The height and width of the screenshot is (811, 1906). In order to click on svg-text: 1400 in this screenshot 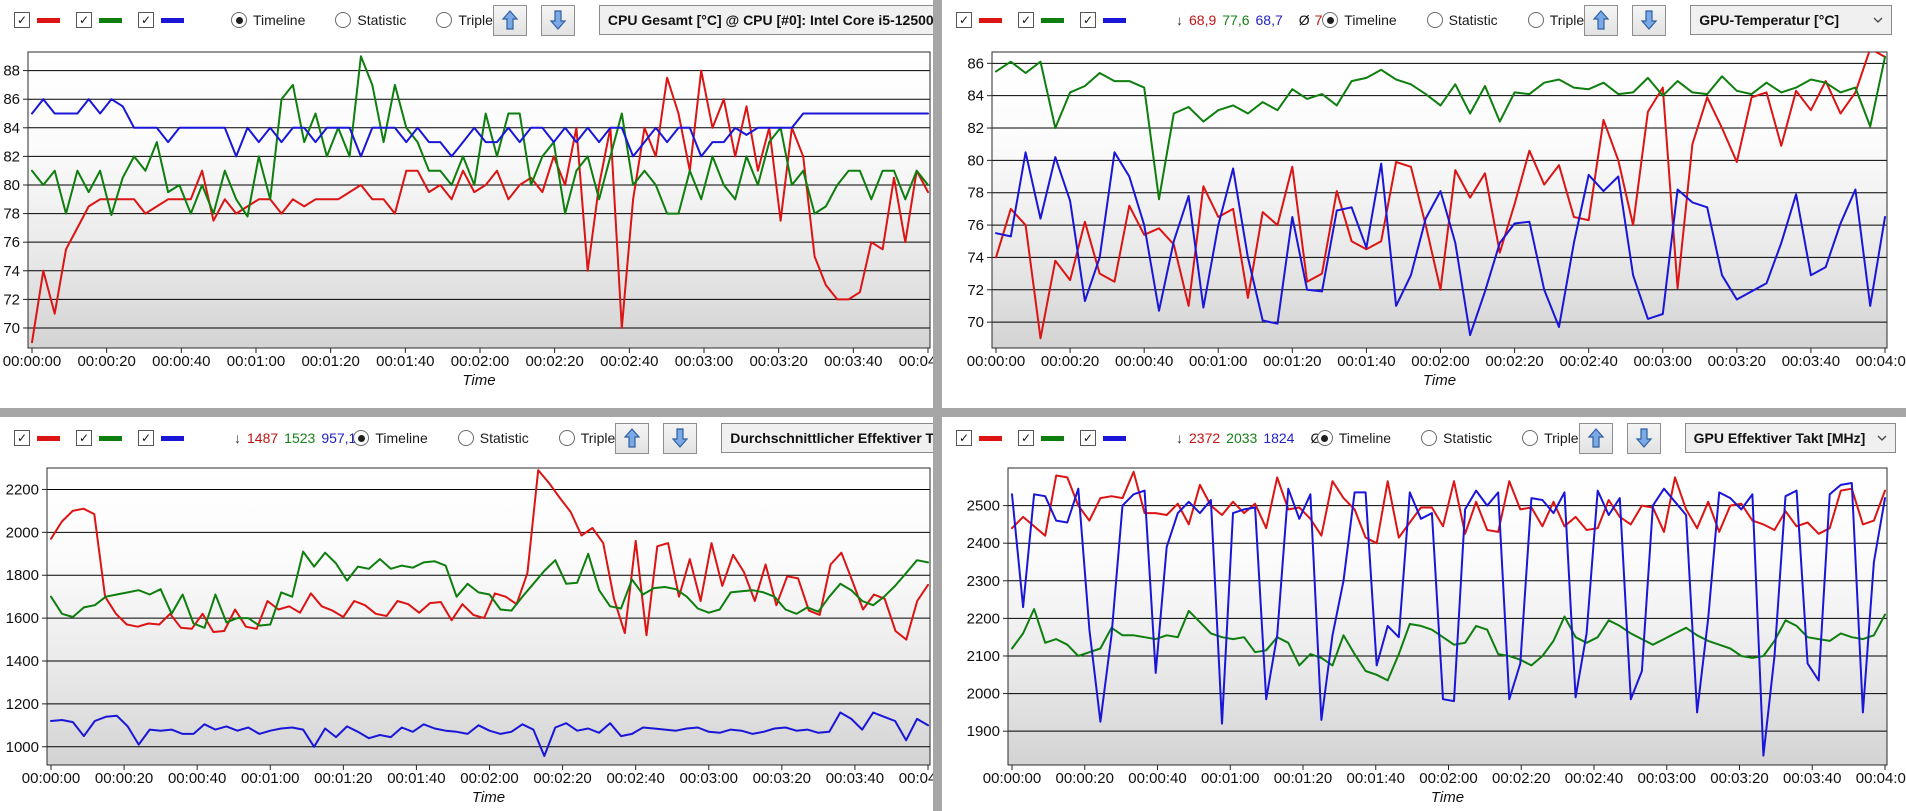, I will do `click(22, 661)`.